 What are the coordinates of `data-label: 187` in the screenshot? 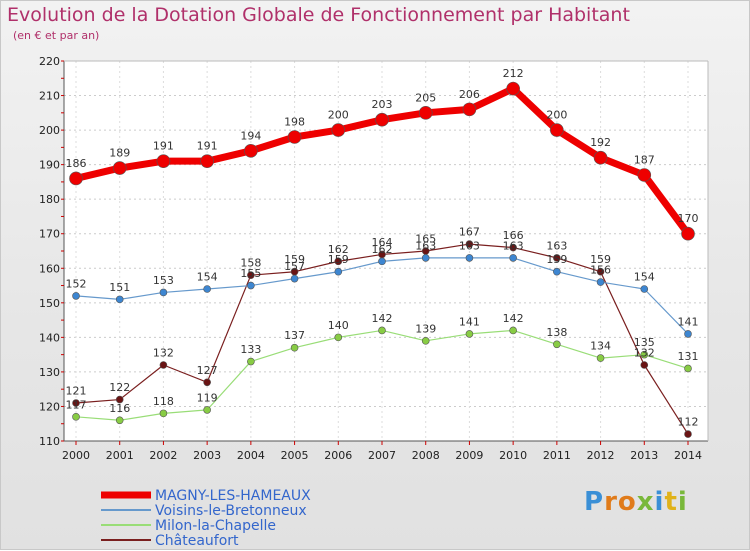 It's located at (644, 160).